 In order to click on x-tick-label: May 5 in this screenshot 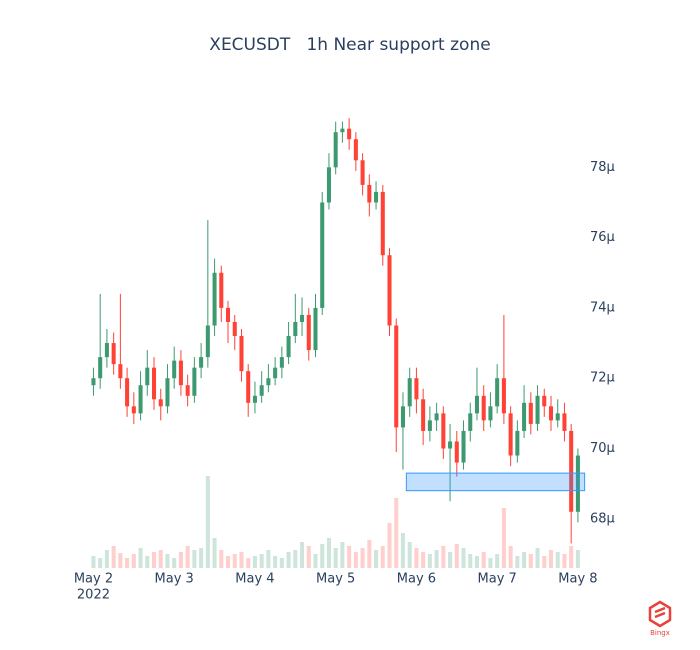, I will do `click(335, 579)`.